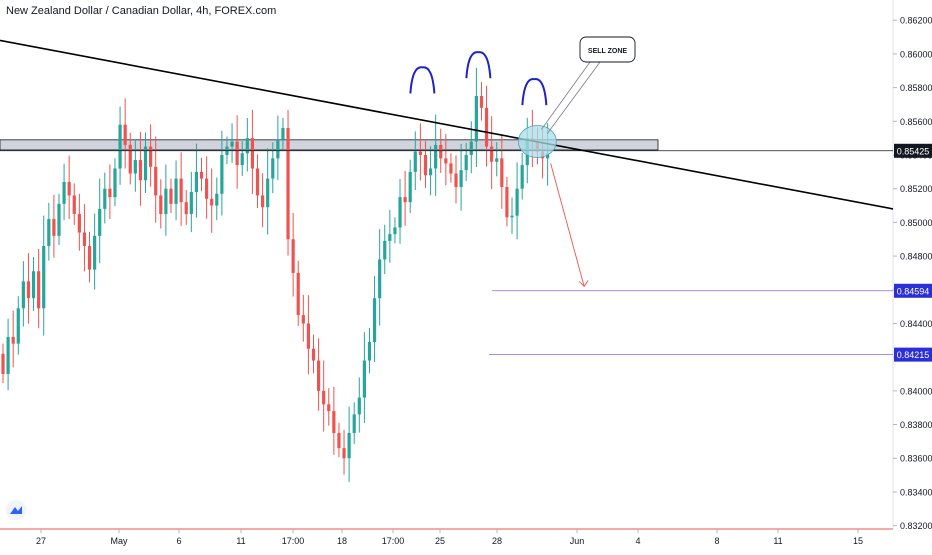  What do you see at coordinates (716, 541) in the screenshot?
I see `x-tick-label: 8` at bounding box center [716, 541].